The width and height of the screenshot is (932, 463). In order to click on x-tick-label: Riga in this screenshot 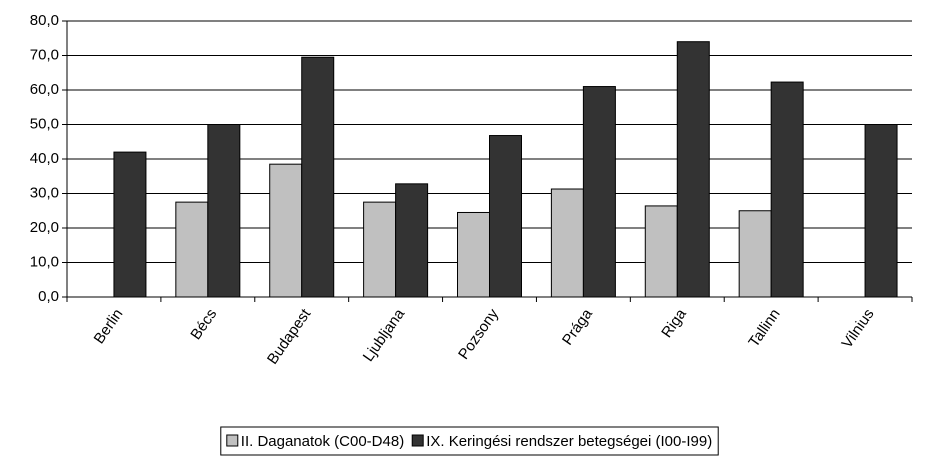, I will do `click(674, 323)`.